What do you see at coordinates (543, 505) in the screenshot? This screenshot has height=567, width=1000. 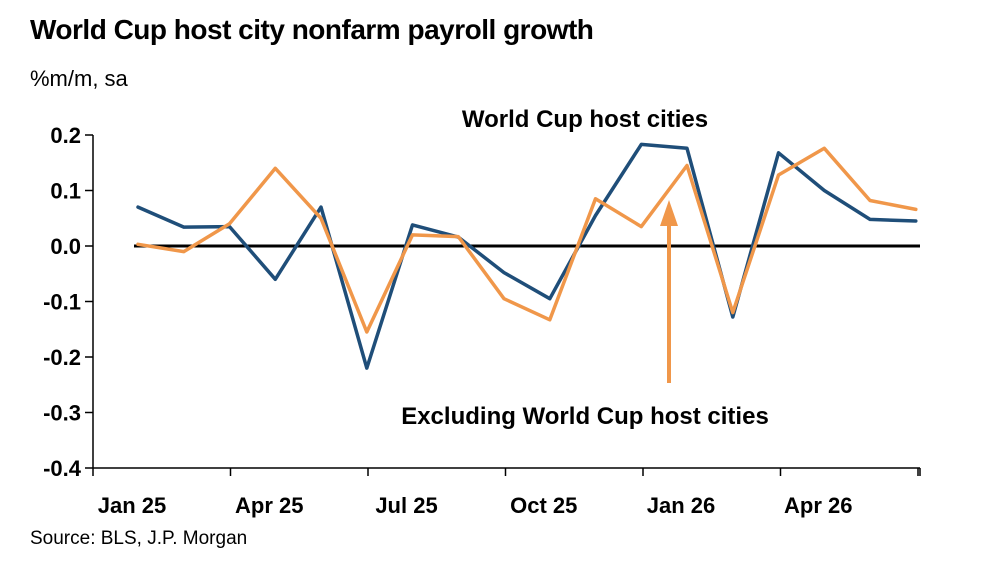 I see `x-tick-label: Oct 25` at bounding box center [543, 505].